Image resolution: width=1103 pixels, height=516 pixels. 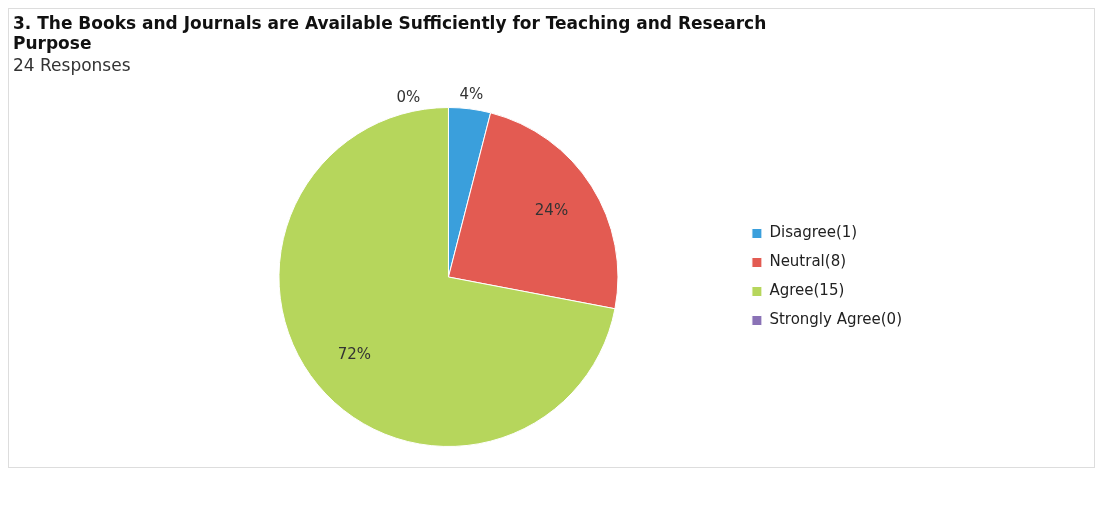 What do you see at coordinates (390, 32) in the screenshot?
I see `chart-title: 3. The Books and Journals are Available Sufficiently for Teaching and Research Purpose` at bounding box center [390, 32].